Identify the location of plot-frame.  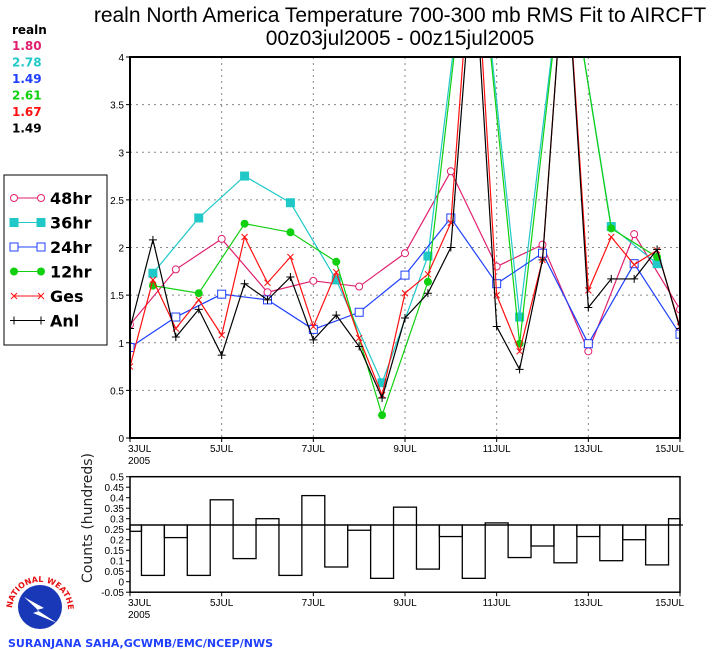
(405, 534).